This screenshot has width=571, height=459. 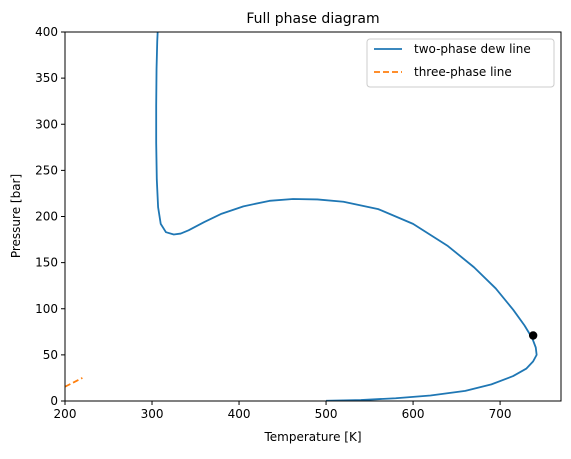 What do you see at coordinates (46, 32) in the screenshot?
I see `y-tick-label: 400` at bounding box center [46, 32].